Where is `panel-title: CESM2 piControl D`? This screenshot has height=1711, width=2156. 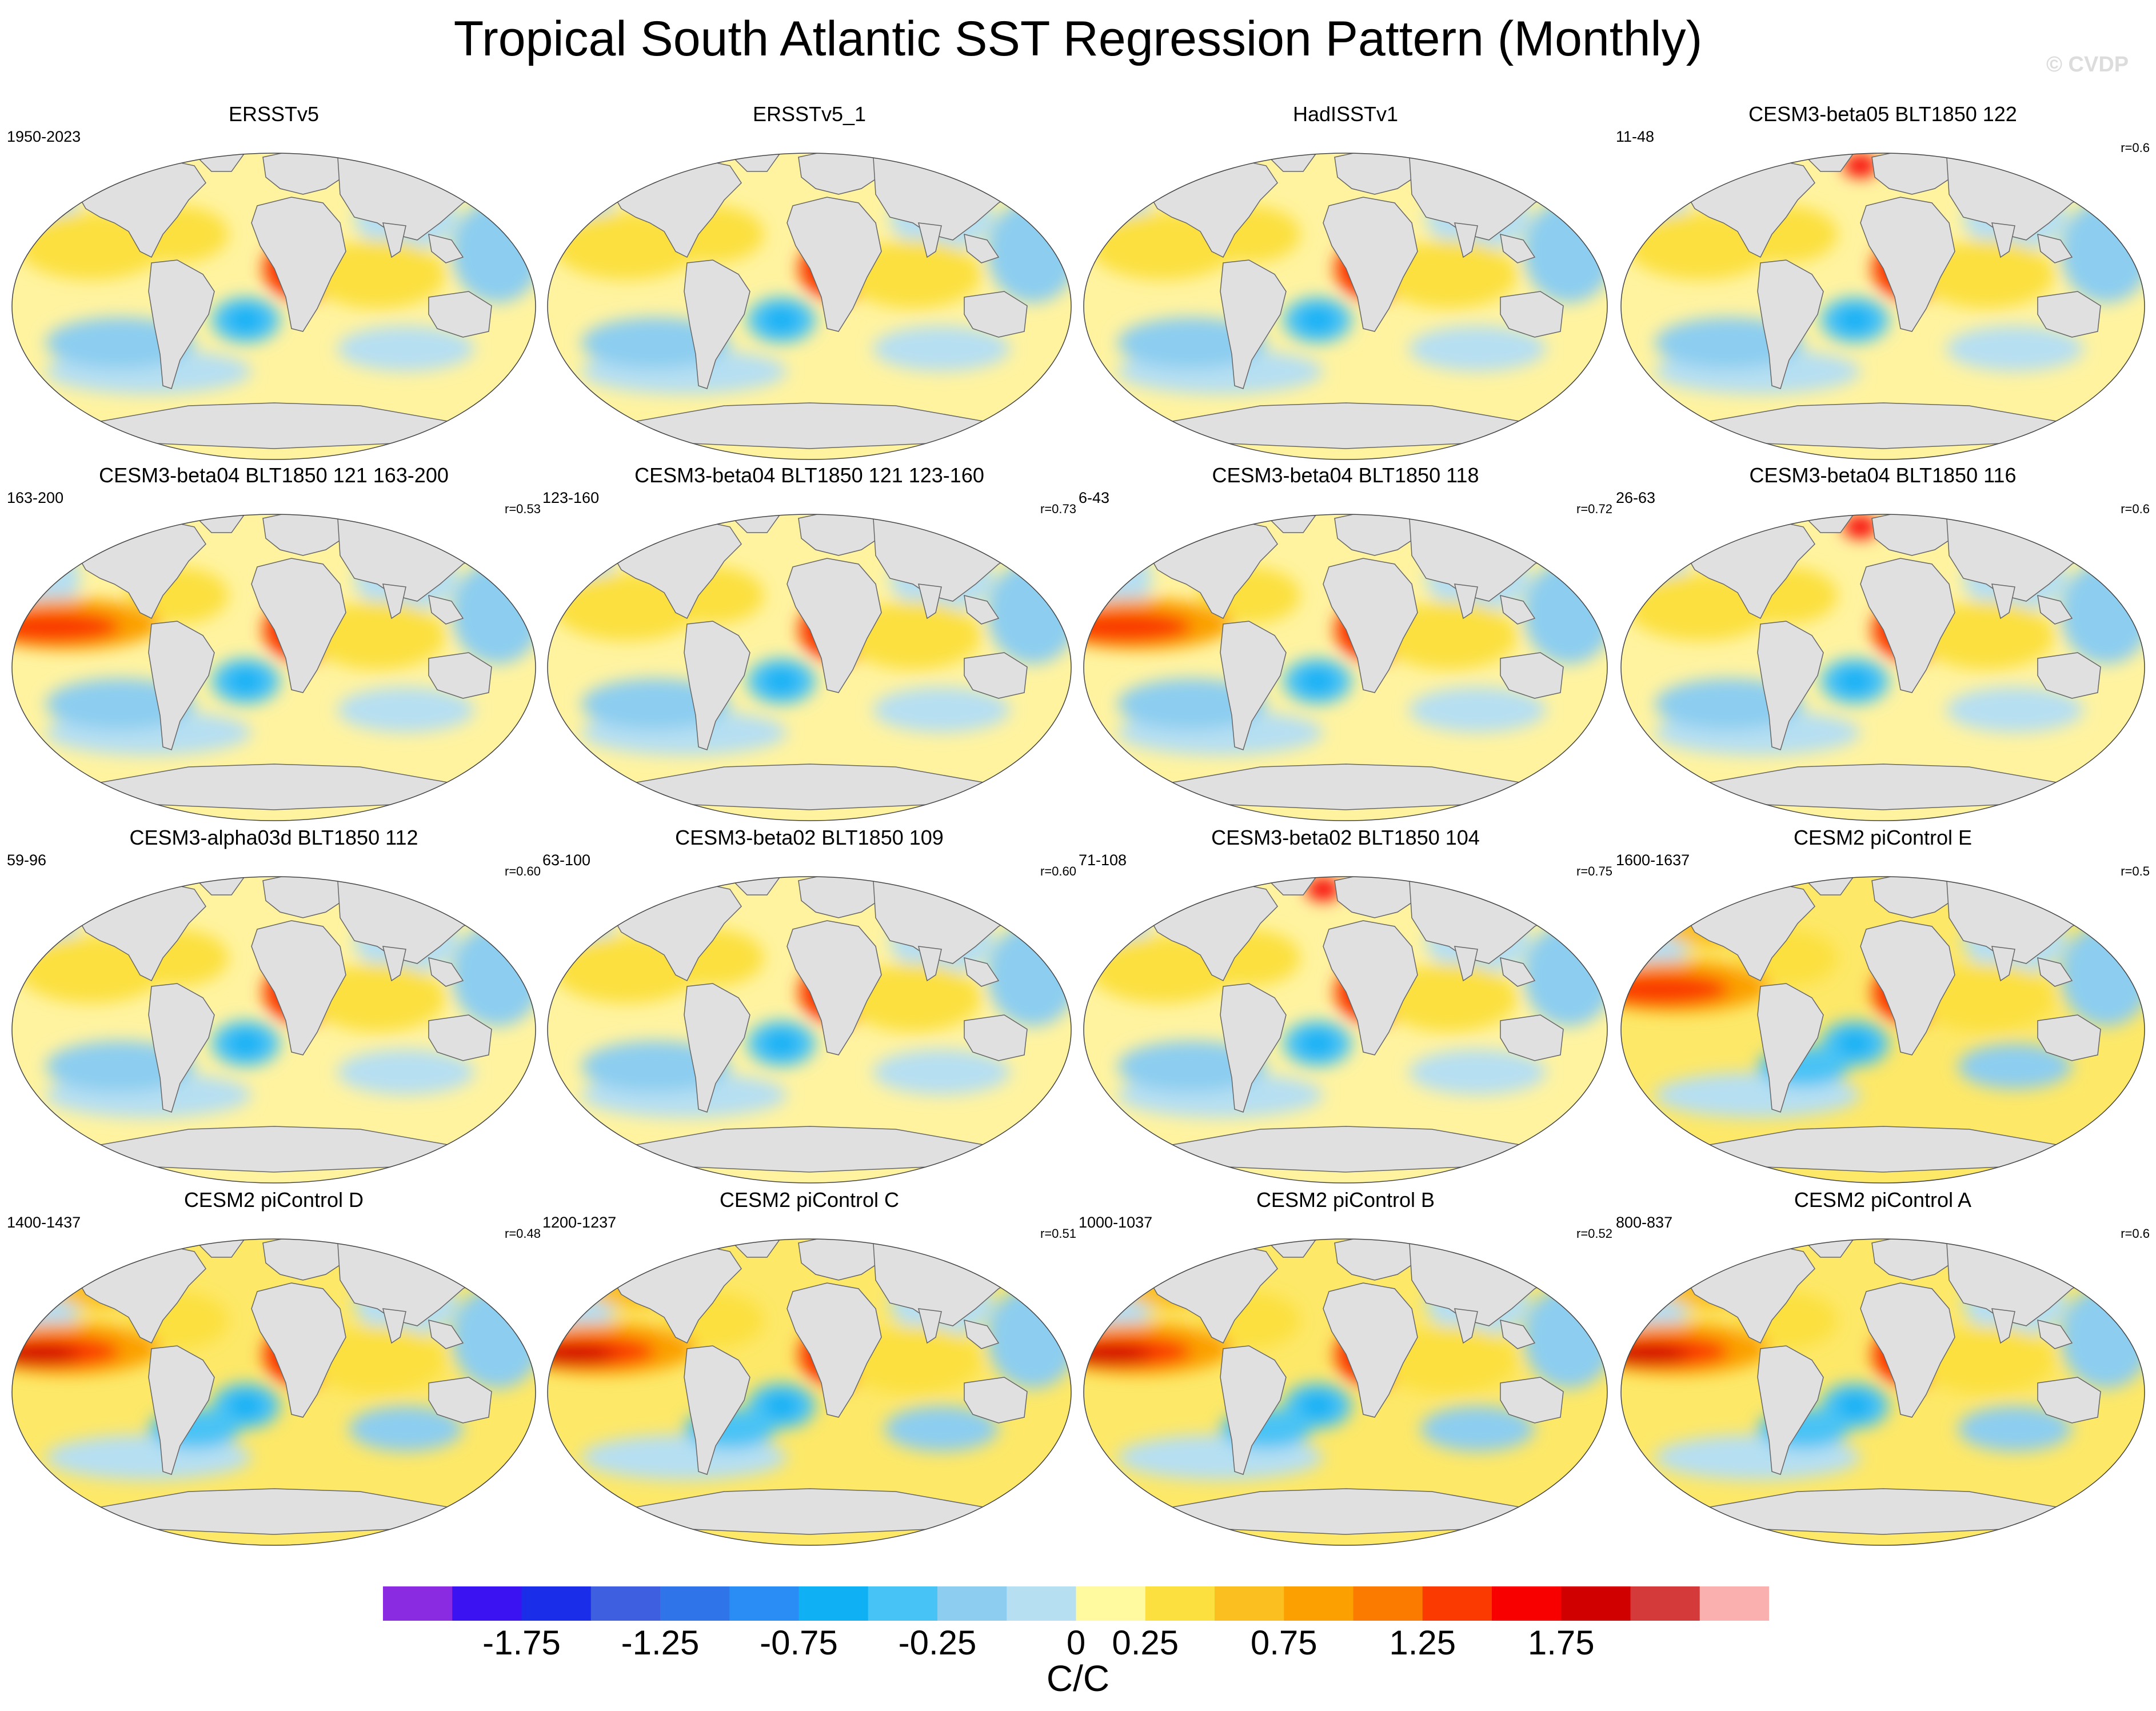 panel-title: CESM2 piControl D is located at coordinates (273, 1200).